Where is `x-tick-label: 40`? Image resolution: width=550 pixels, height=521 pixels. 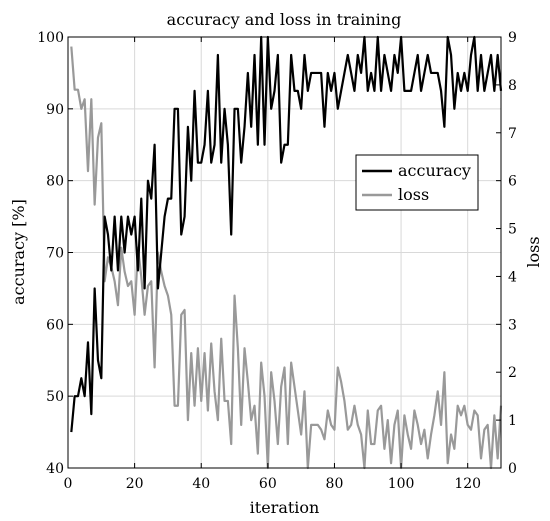
x-tick-label: 40 is located at coordinates (201, 484).